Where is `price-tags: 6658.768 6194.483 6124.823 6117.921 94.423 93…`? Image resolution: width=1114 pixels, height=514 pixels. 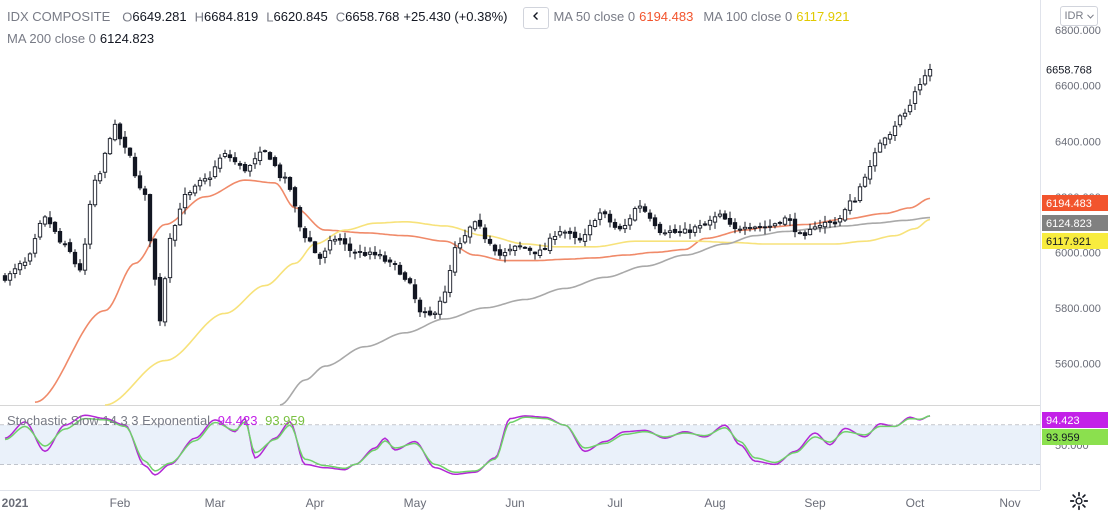
price-tags: 6658.768 6194.483 6124.823 6117.921 94.423 93… is located at coordinates (1075, 253).